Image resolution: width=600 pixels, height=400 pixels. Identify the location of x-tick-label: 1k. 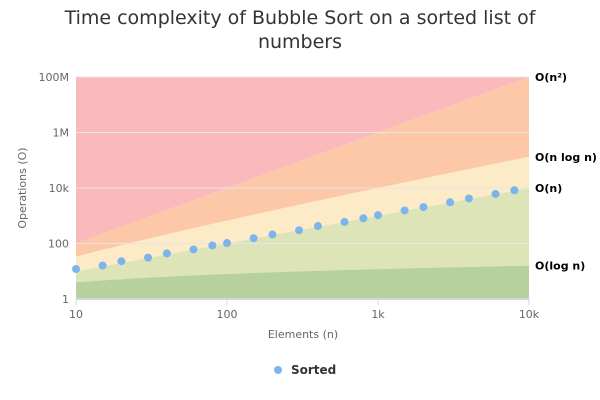
(378, 314).